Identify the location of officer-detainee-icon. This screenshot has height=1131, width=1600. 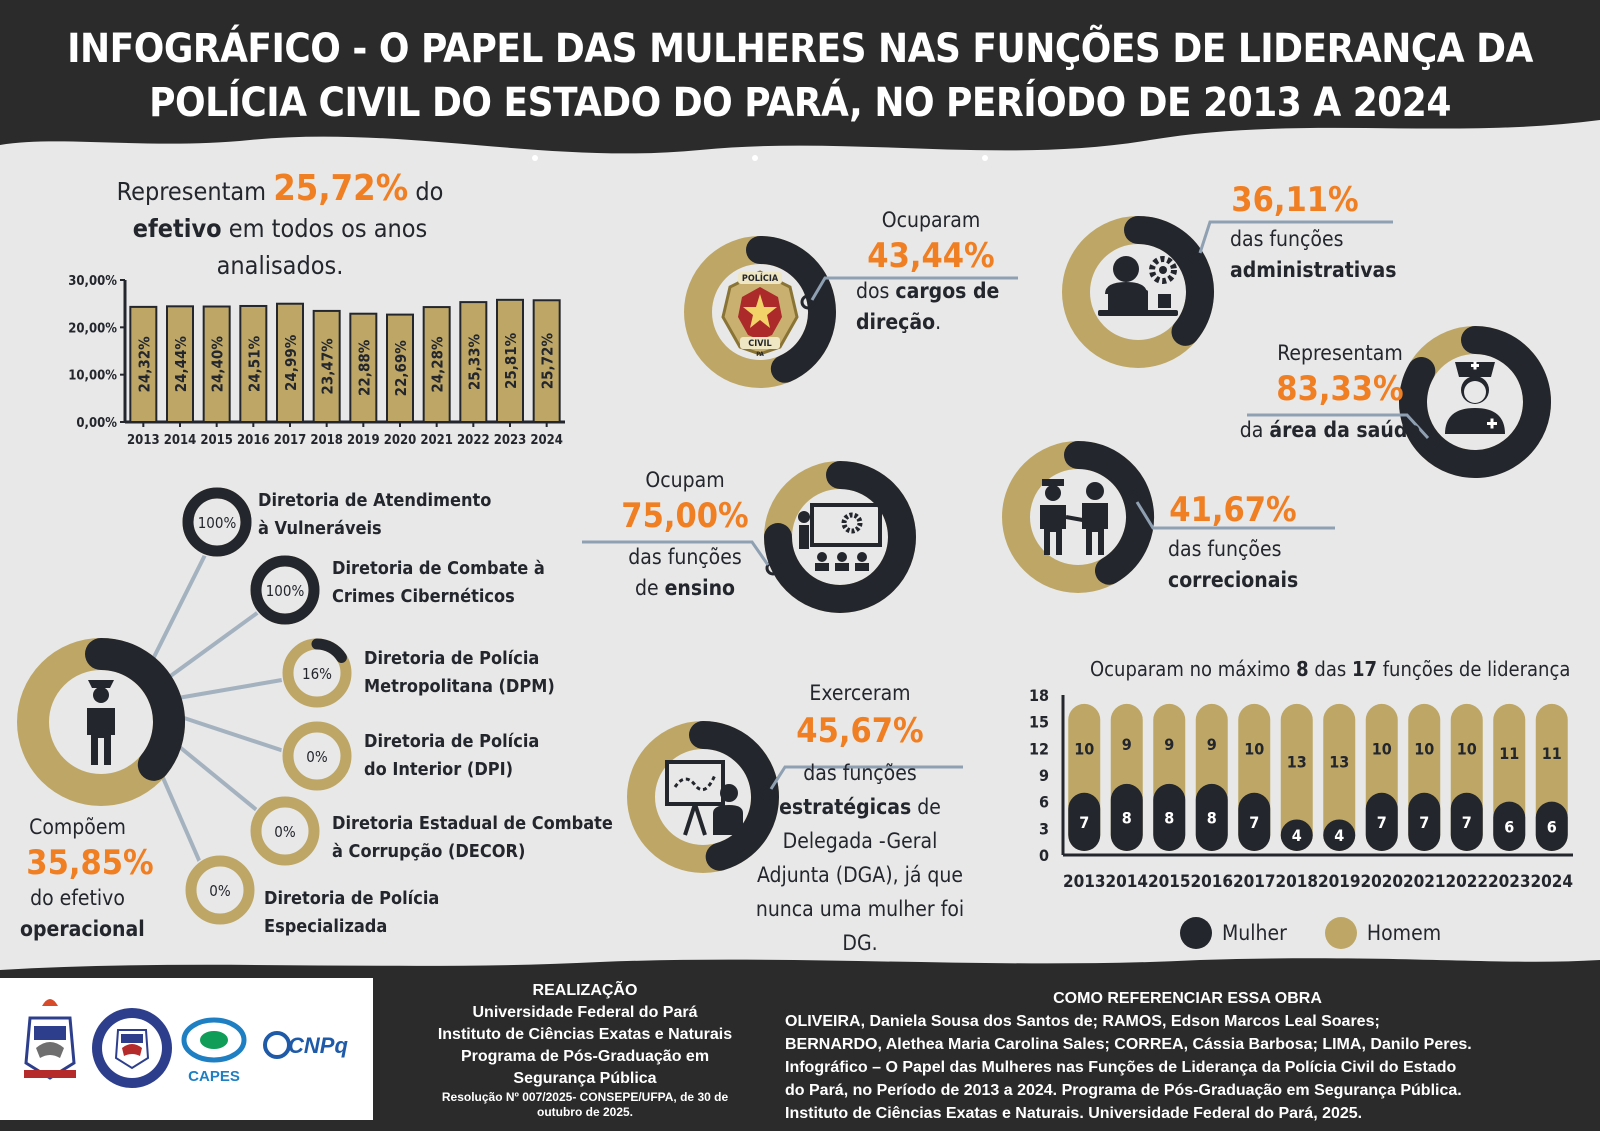
(1074, 517).